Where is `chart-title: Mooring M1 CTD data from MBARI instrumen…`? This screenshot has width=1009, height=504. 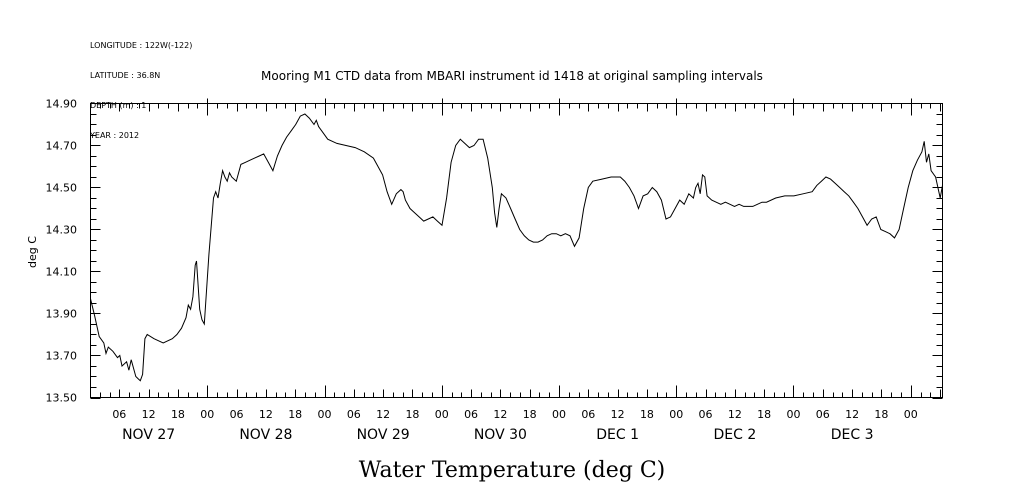
chart-title: Mooring M1 CTD data from MBARI instrumen… is located at coordinates (512, 76).